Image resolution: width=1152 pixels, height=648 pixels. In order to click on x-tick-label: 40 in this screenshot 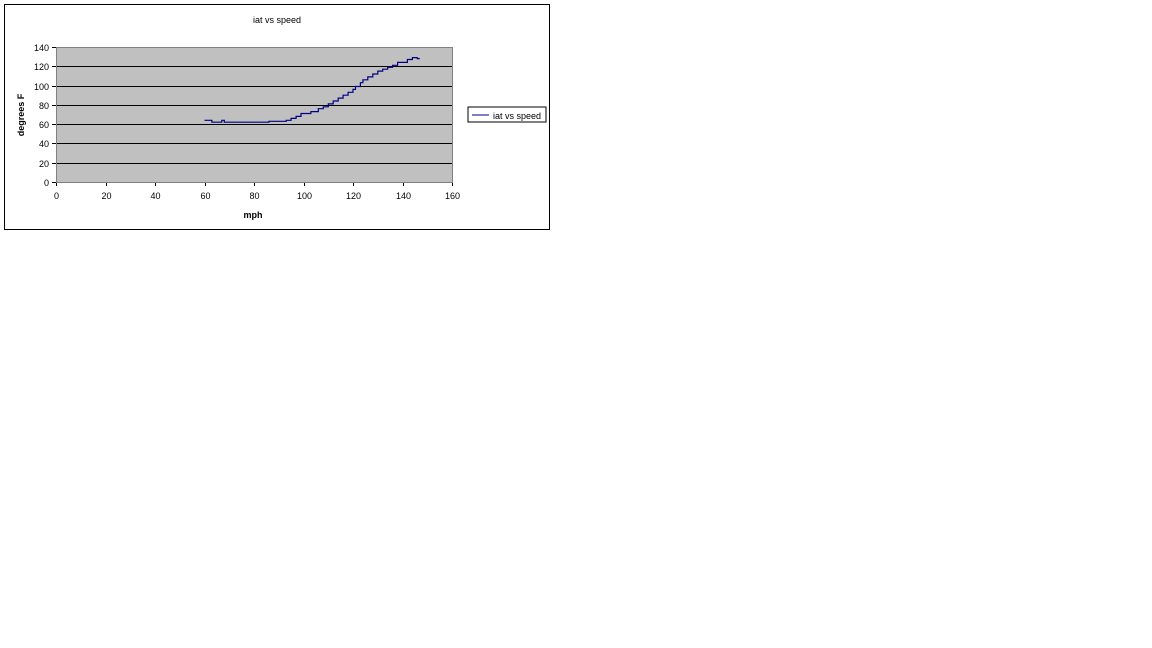, I will do `click(155, 196)`.